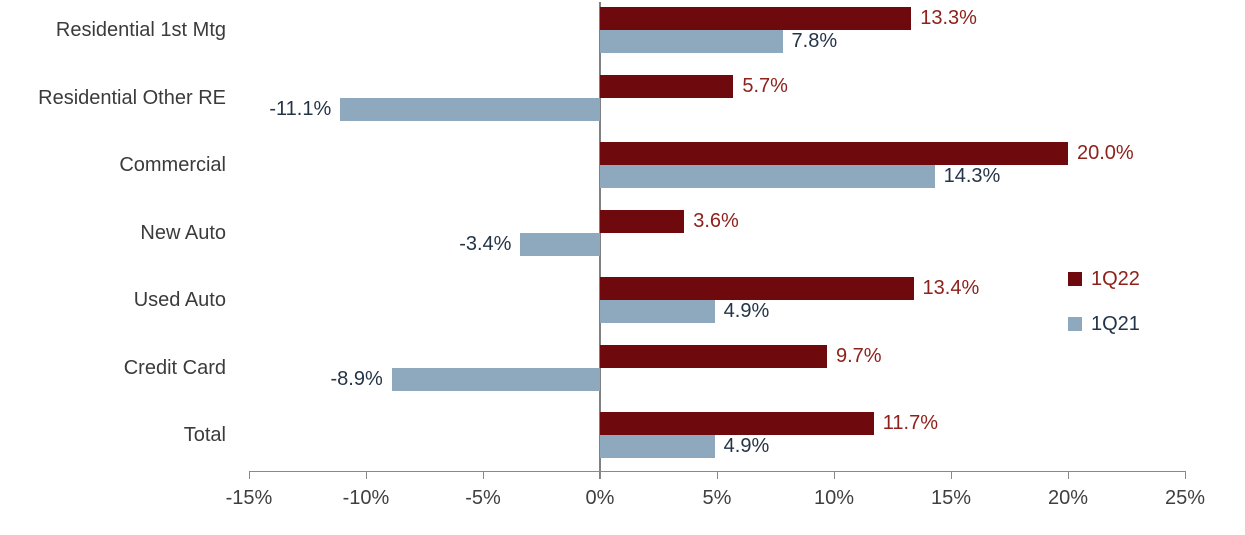 This screenshot has width=1245, height=535. Describe the element at coordinates (600, 240) in the screenshot. I see `zero-gridline` at that location.